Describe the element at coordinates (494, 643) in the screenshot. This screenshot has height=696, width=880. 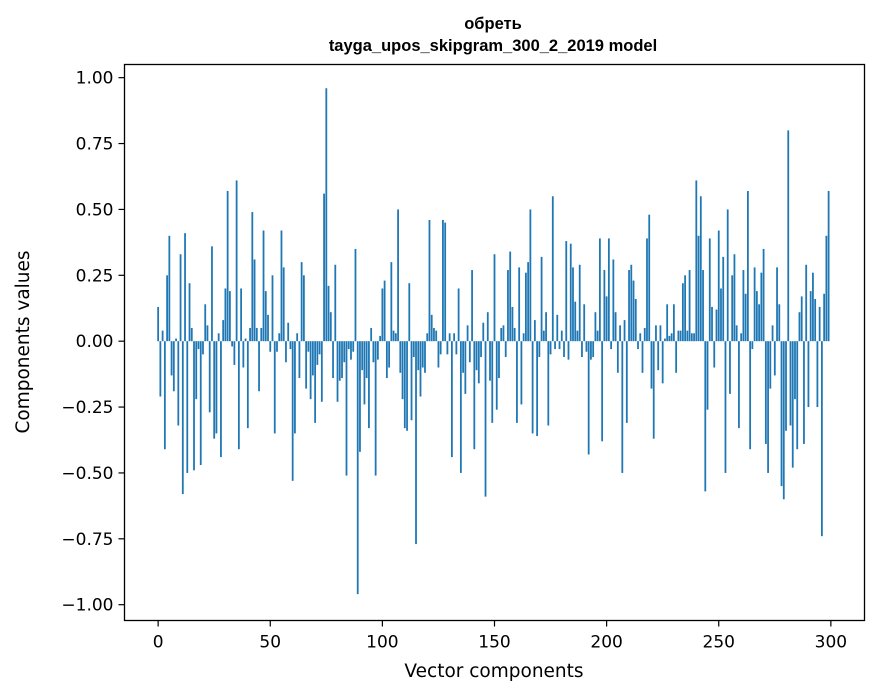
I see `x-tick-label: 150` at that location.